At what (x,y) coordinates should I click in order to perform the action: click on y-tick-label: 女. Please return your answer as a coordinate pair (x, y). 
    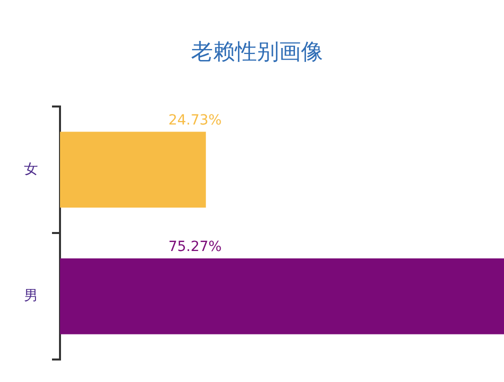
    Looking at the image, I should click on (31, 169).